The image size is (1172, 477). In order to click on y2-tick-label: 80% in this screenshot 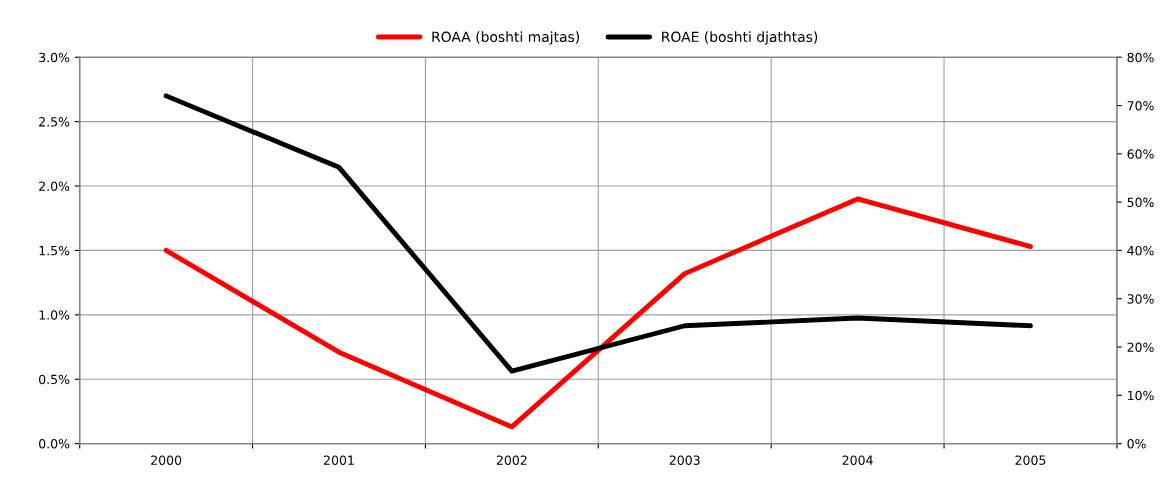, I will do `click(1140, 57)`.